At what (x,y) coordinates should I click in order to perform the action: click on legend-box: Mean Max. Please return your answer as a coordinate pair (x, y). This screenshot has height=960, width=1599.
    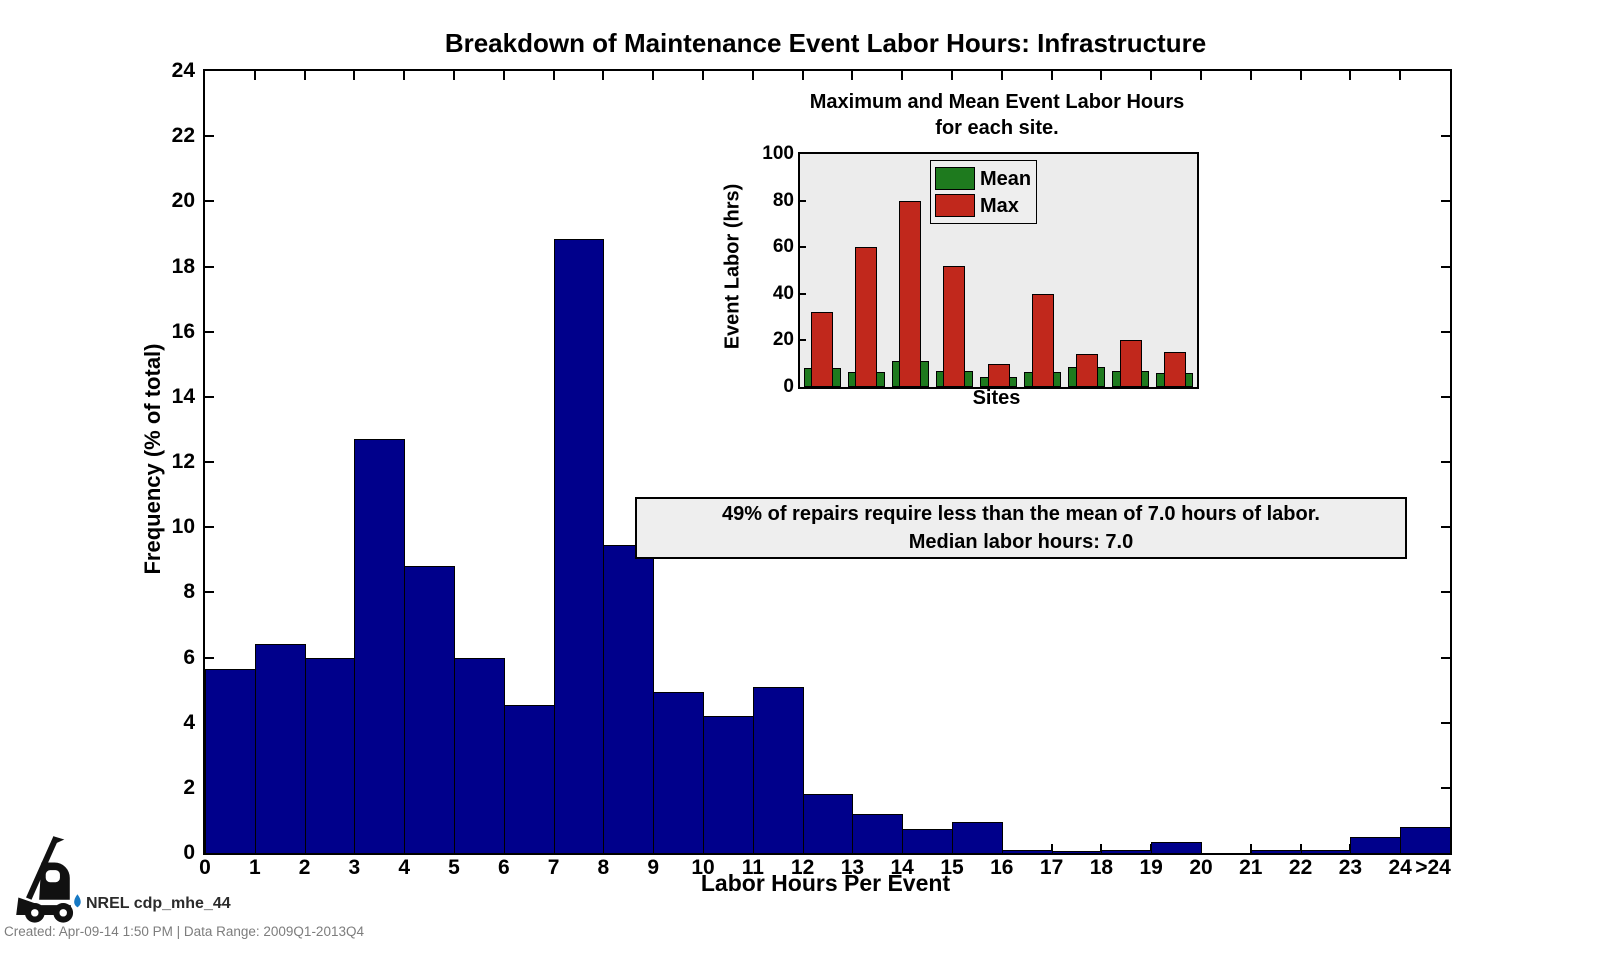
    Looking at the image, I should click on (983, 192).